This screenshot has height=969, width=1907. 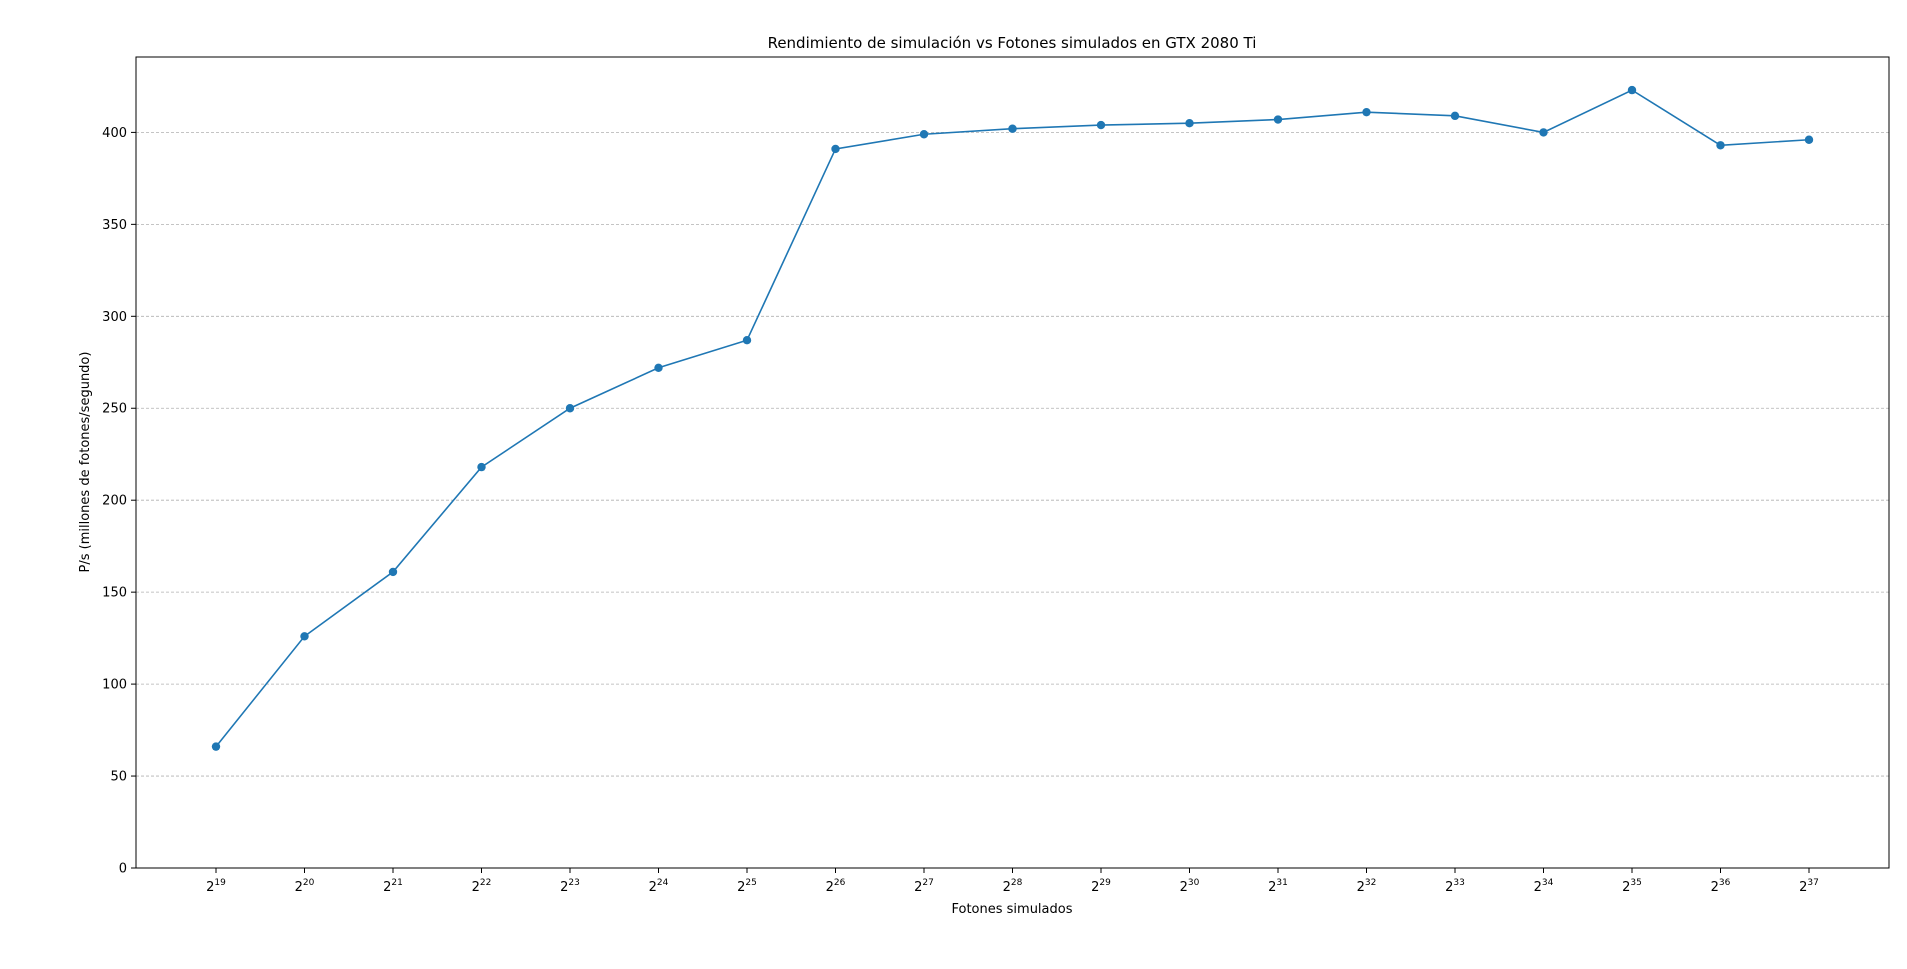 I want to click on y-axis-ticks: 0 50 100 150 200 250 300 350 400, so click(x=119, y=501).